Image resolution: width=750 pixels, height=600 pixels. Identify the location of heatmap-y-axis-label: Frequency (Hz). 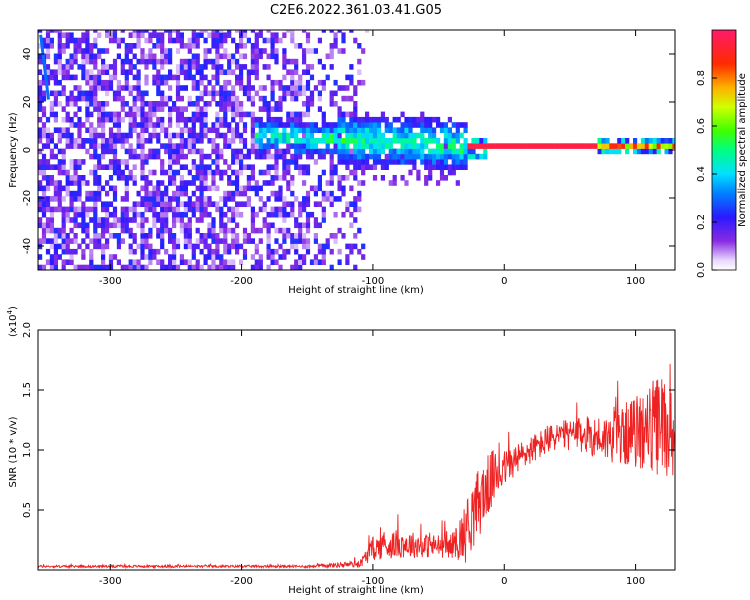
(13, 150).